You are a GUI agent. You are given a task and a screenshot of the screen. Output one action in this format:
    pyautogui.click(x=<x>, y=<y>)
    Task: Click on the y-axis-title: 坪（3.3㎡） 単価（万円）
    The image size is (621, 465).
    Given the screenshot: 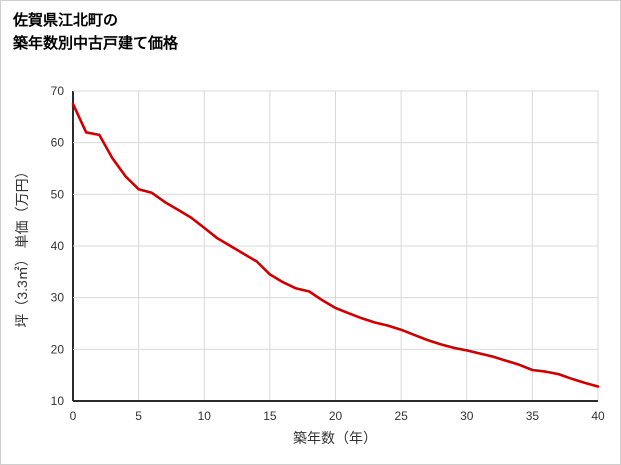 What is the action you would take?
    pyautogui.click(x=22, y=245)
    